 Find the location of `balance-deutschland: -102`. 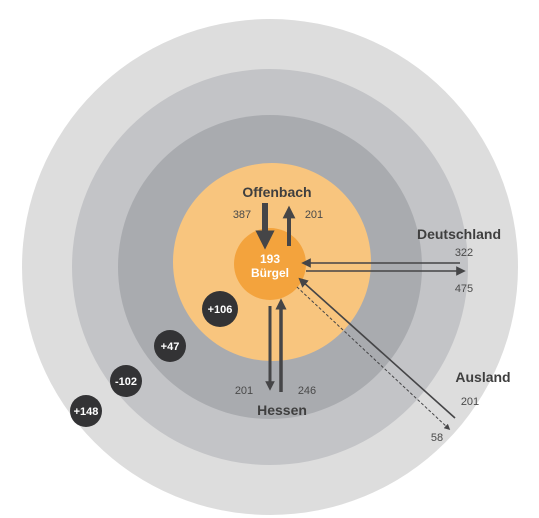

balance-deutschland: -102 is located at coordinates (126, 382).